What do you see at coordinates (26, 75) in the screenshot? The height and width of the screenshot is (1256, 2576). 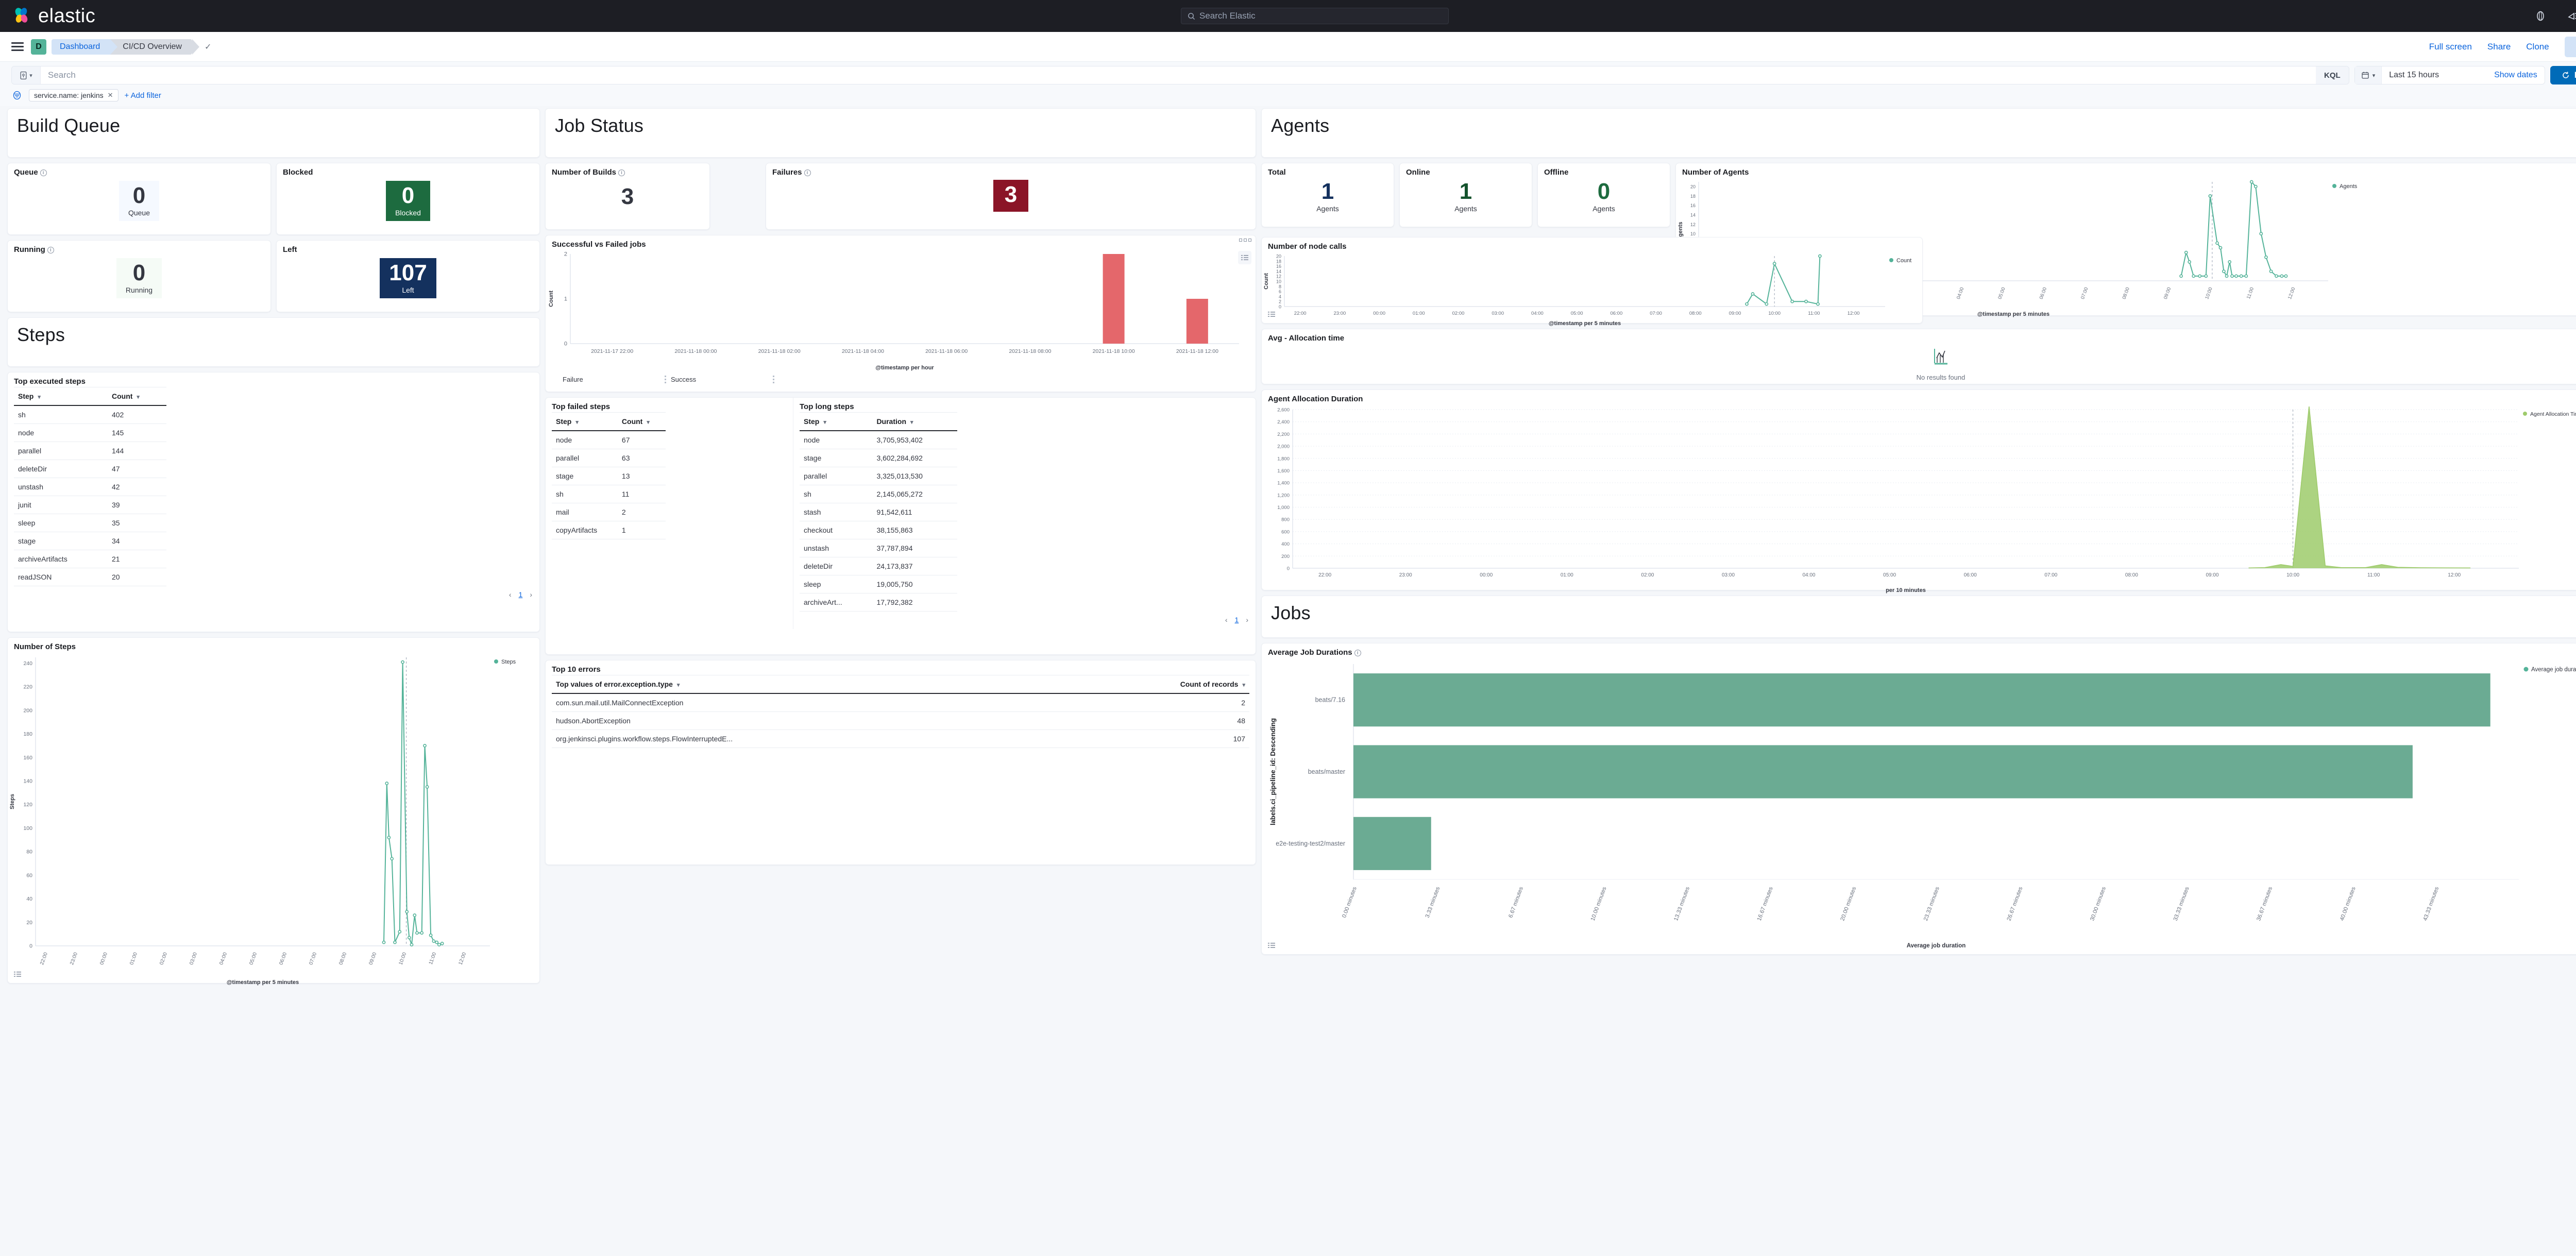 I see `index-pattern-selector: ▾` at bounding box center [26, 75].